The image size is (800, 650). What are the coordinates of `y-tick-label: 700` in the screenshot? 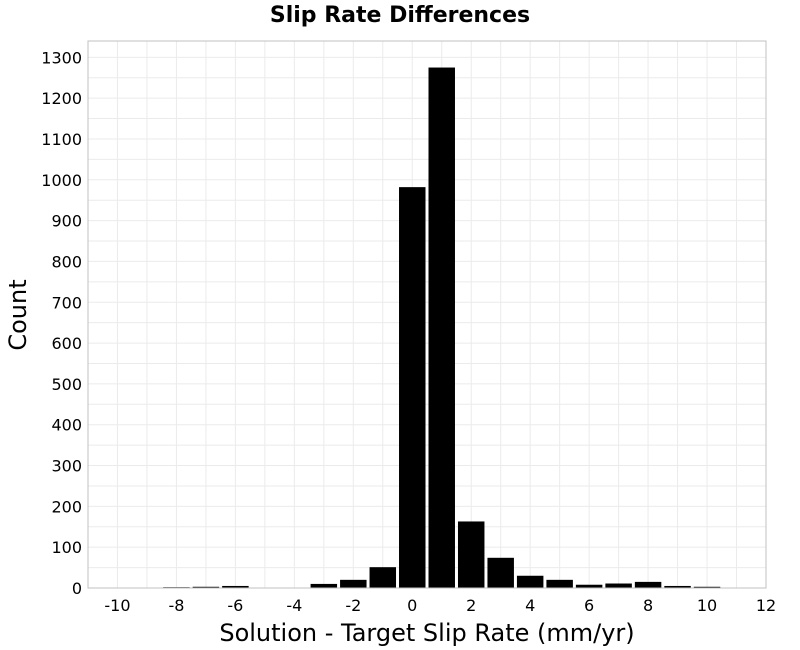 It's located at (66, 302).